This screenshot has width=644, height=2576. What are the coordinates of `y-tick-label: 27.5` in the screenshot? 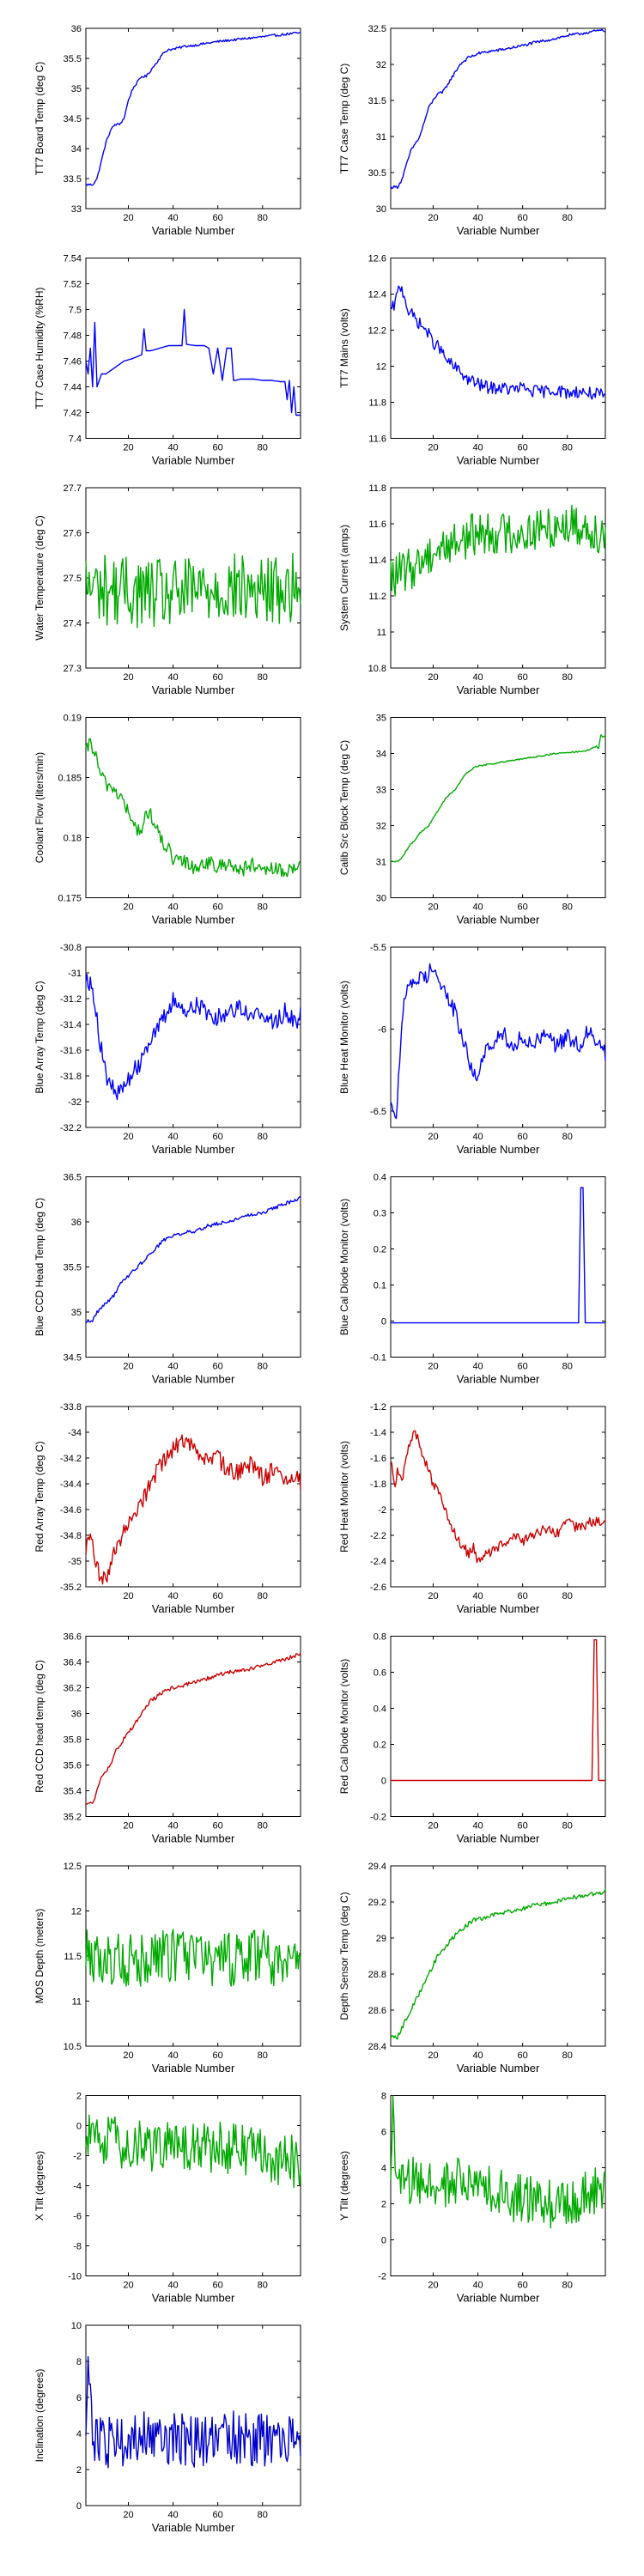 It's located at (73, 579).